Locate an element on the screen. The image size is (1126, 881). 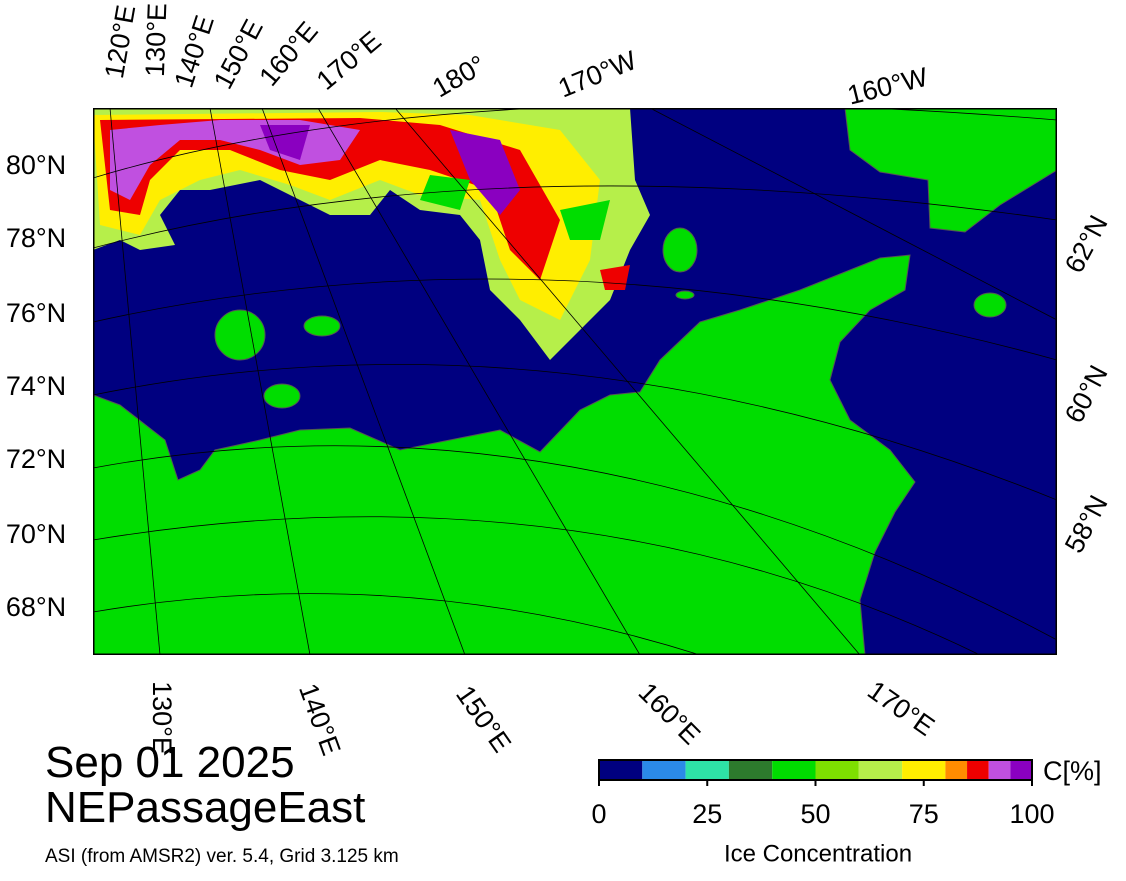
sea-ice is located at coordinates (371, 234).